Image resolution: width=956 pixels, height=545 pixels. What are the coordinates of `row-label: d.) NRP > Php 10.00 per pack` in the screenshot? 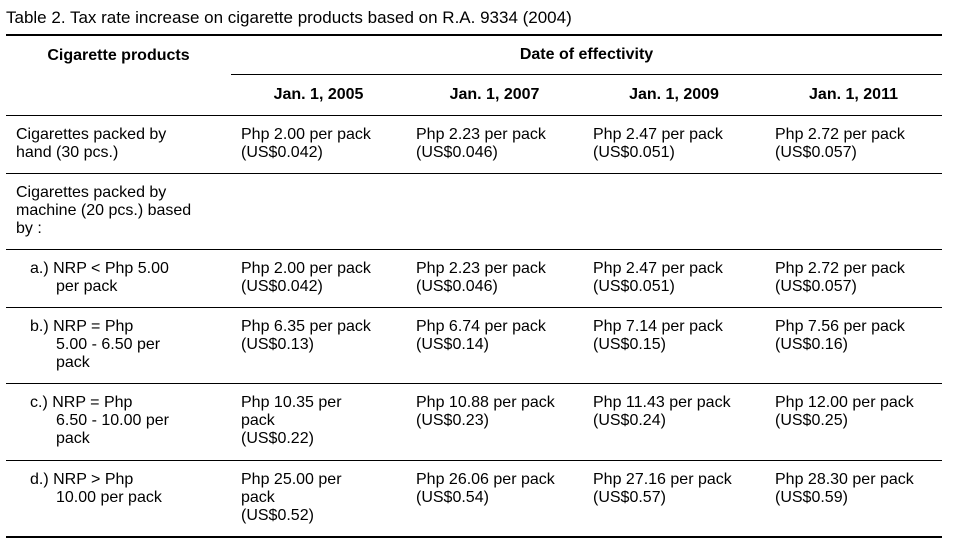 It's located at (118, 499).